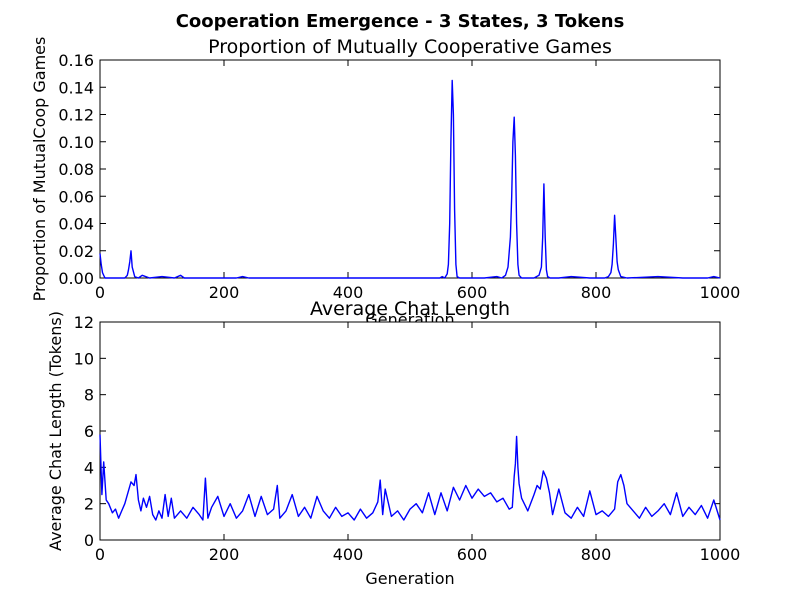 The height and width of the screenshot is (600, 800). I want to click on x-axis-label: Generation, so click(409, 578).